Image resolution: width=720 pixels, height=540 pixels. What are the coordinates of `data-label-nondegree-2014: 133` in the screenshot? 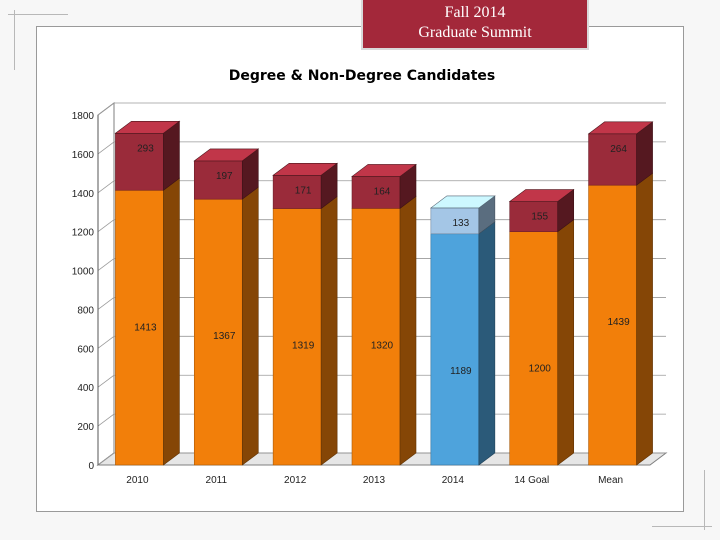 It's located at (461, 223).